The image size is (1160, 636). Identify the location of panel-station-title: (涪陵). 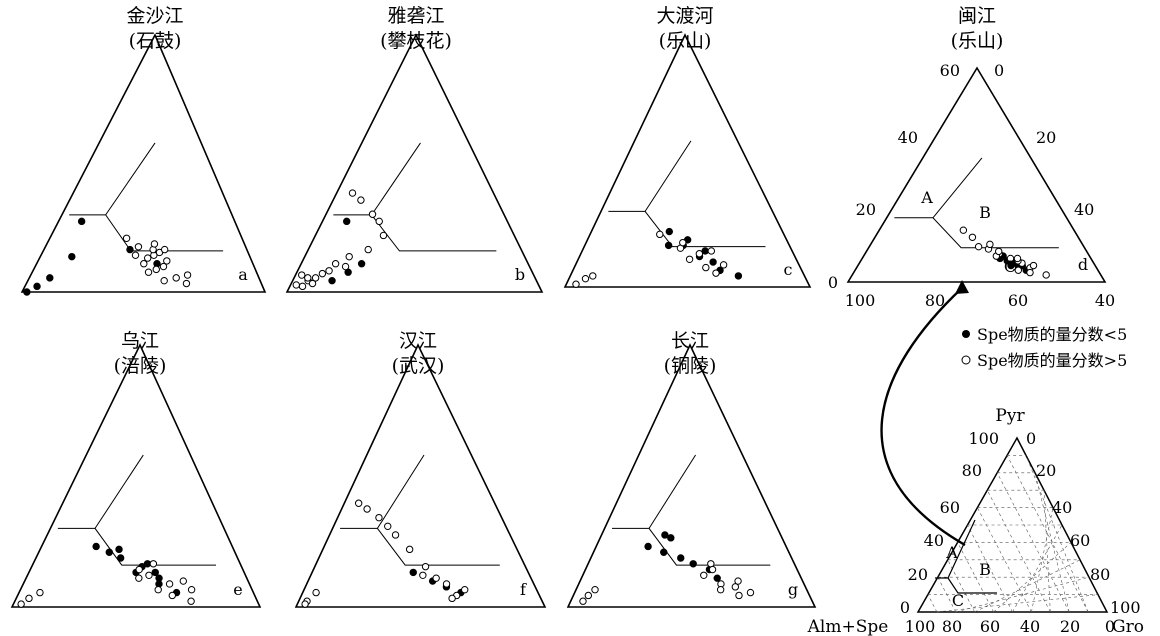
(140, 366).